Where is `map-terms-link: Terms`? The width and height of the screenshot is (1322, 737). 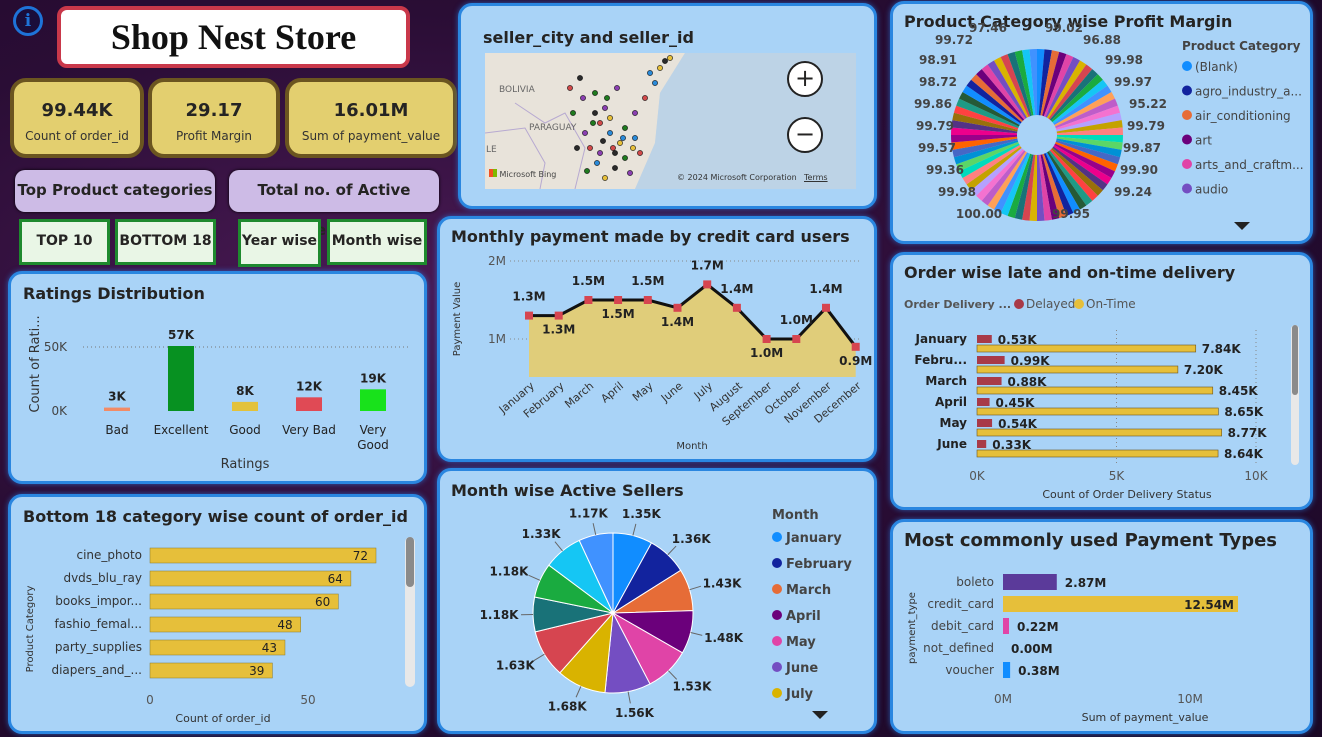 map-terms-link: Terms is located at coordinates (816, 177).